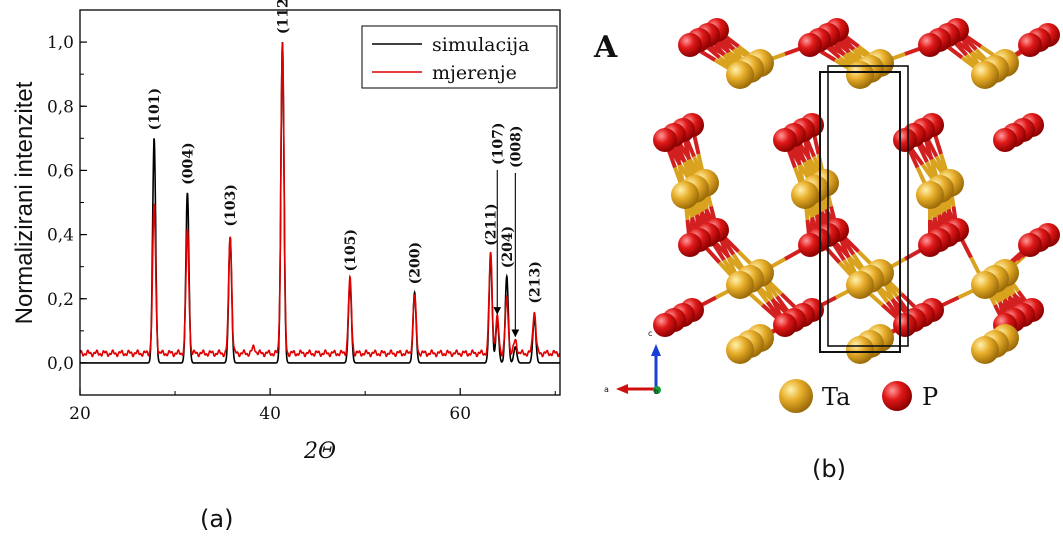 Image resolution: width=1063 pixels, height=539 pixels. Describe the element at coordinates (897, 396) in the screenshot. I see `p-legend-swatch` at that location.